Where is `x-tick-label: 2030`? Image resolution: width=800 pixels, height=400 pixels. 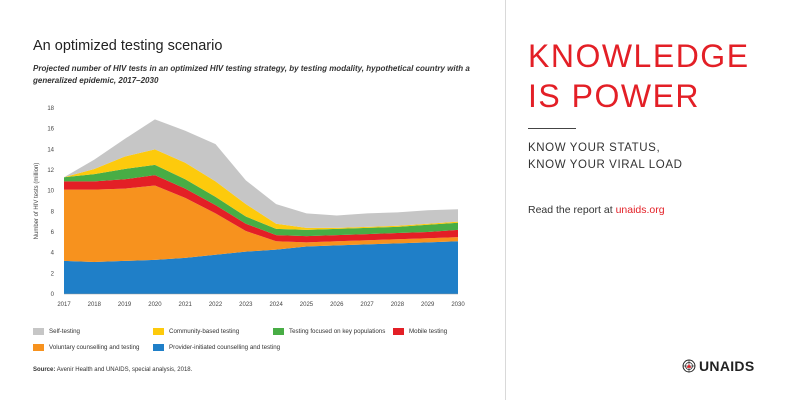 x-tick-label: 2030 is located at coordinates (458, 305).